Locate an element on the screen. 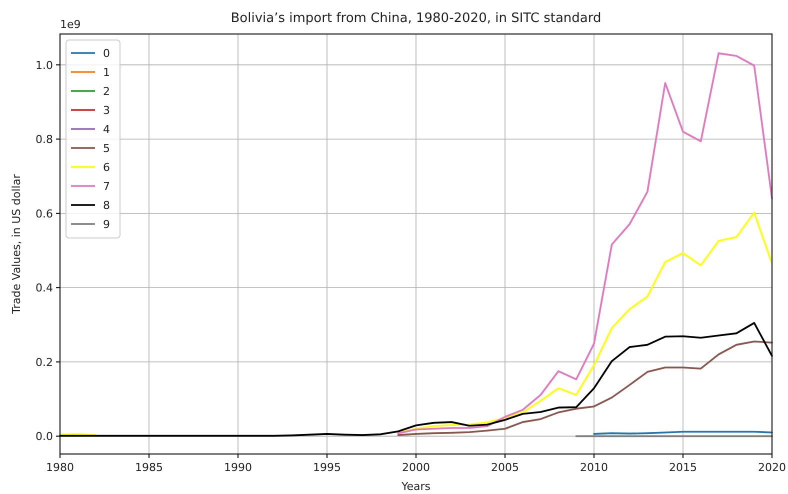  legend-label: 2 is located at coordinates (106, 91).